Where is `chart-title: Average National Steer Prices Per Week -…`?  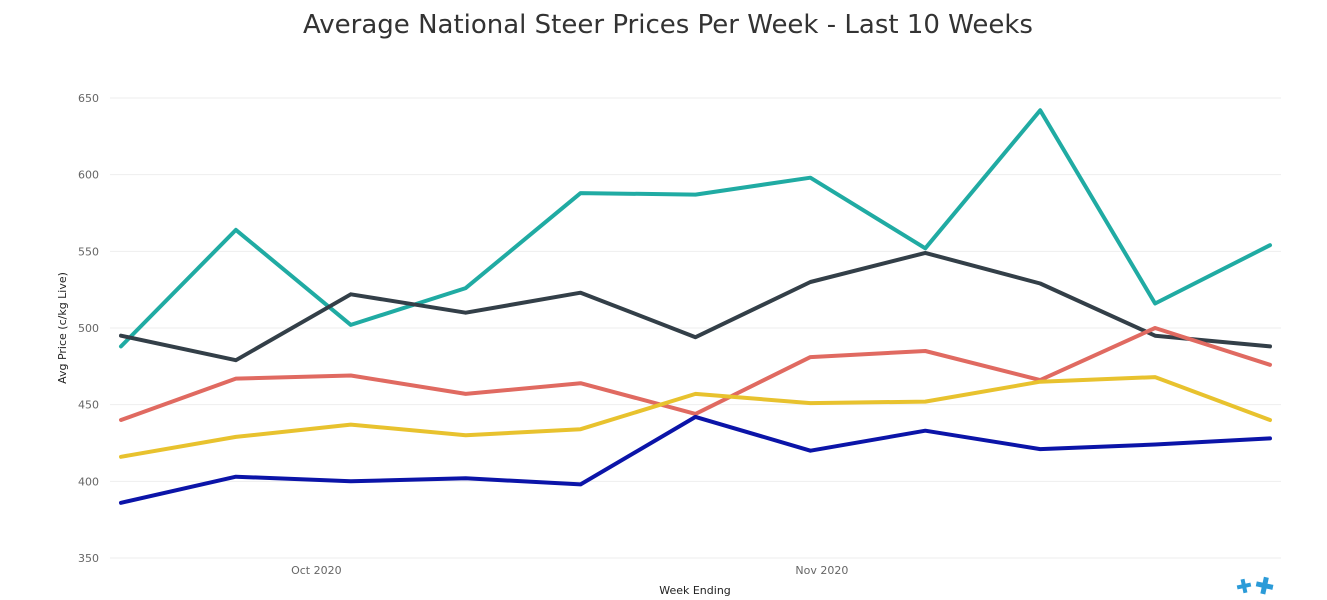 chart-title: Average National Steer Prices Per Week -… is located at coordinates (668, 25).